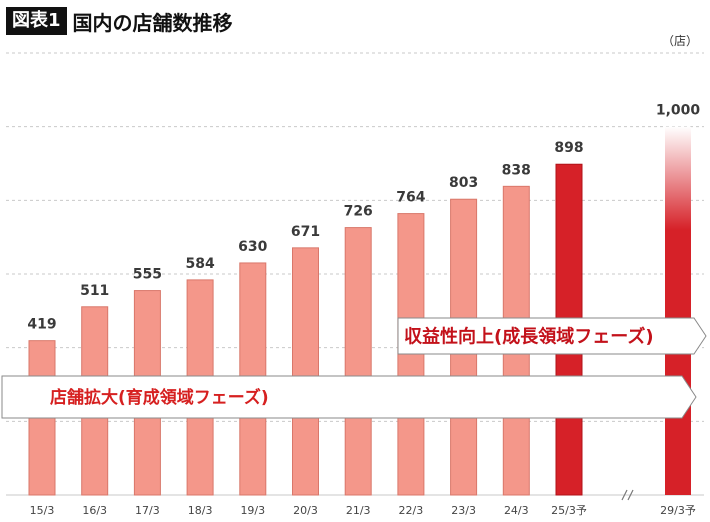  Describe the element at coordinates (147, 275) in the screenshot. I see `value-label-17/3: 555` at that location.